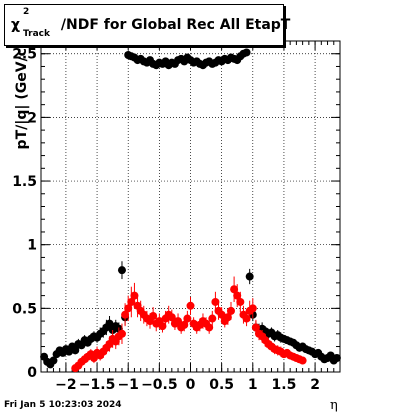  I want to click on x-axis-label: η, so click(334, 405).